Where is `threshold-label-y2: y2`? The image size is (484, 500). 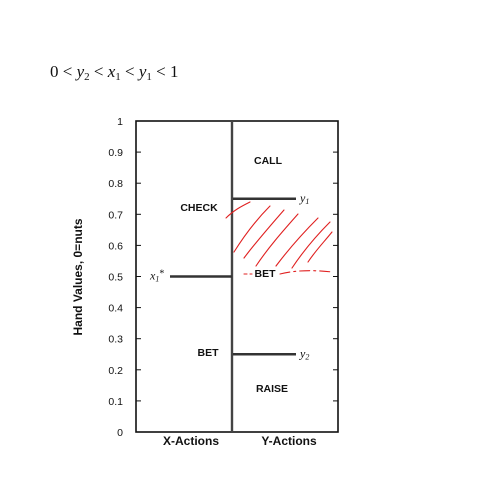
threshold-label-y2: y2 is located at coordinates (304, 353).